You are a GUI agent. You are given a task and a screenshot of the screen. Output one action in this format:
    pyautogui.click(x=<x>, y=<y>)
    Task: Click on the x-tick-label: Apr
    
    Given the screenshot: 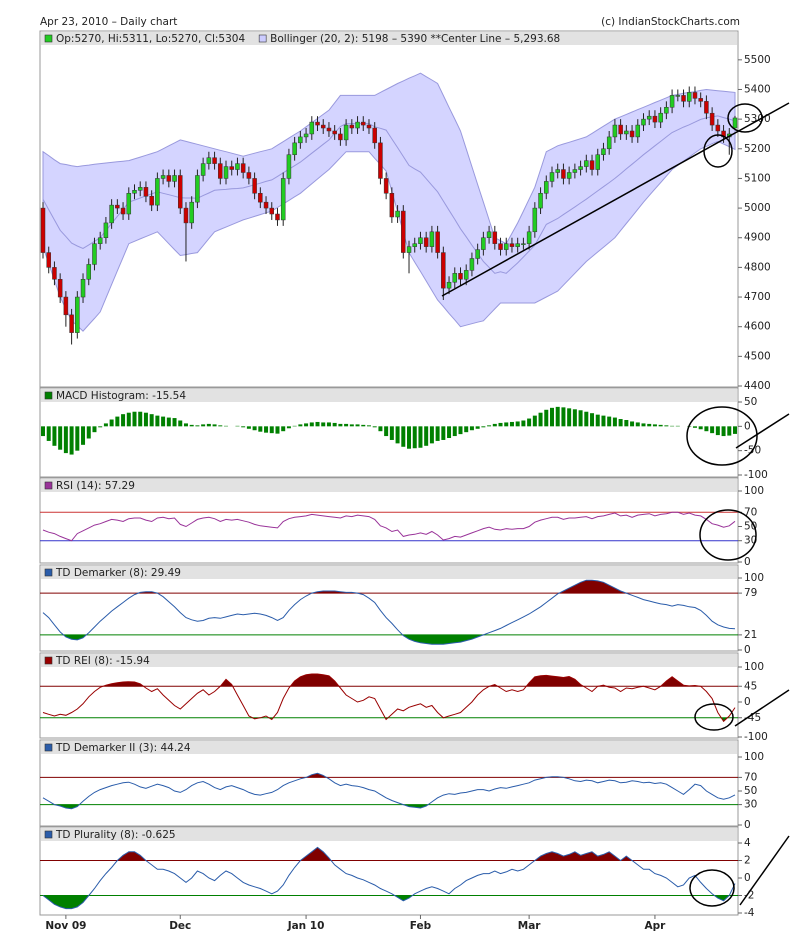 What is the action you would take?
    pyautogui.click(x=656, y=926)
    